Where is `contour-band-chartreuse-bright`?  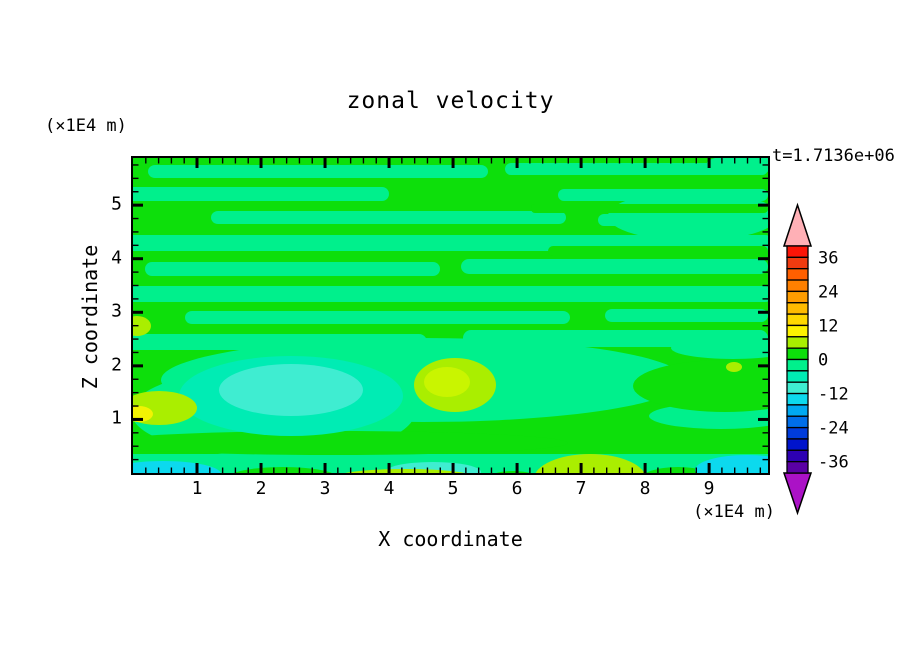
contour-band-chartreuse-bright is located at coordinates (447, 382).